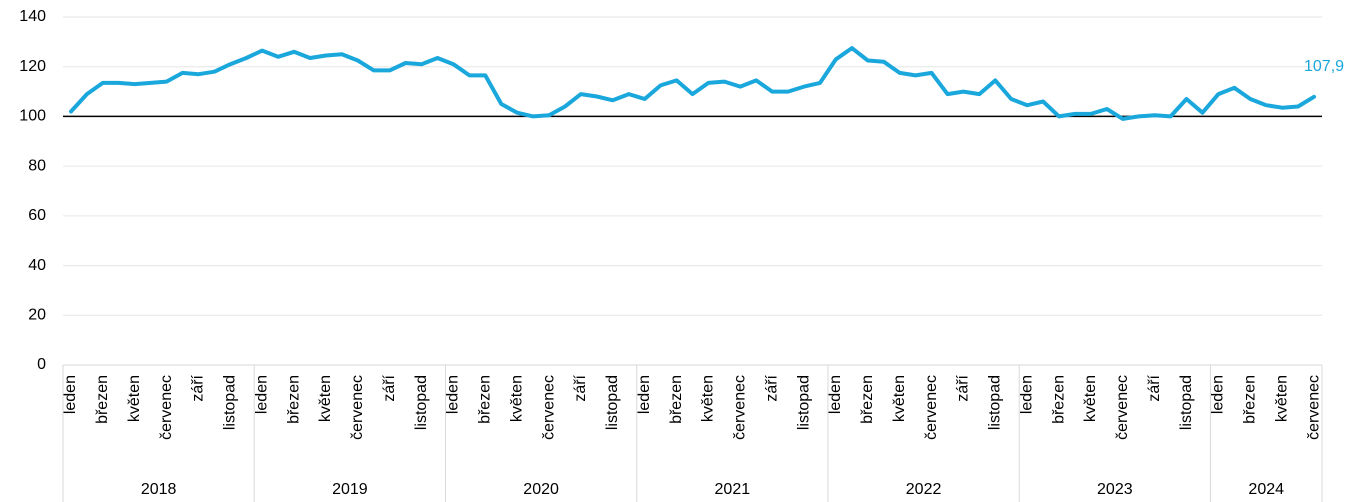 This screenshot has height=502, width=1357. Describe the element at coordinates (159, 489) in the screenshot. I see `group-label: 2018` at that location.